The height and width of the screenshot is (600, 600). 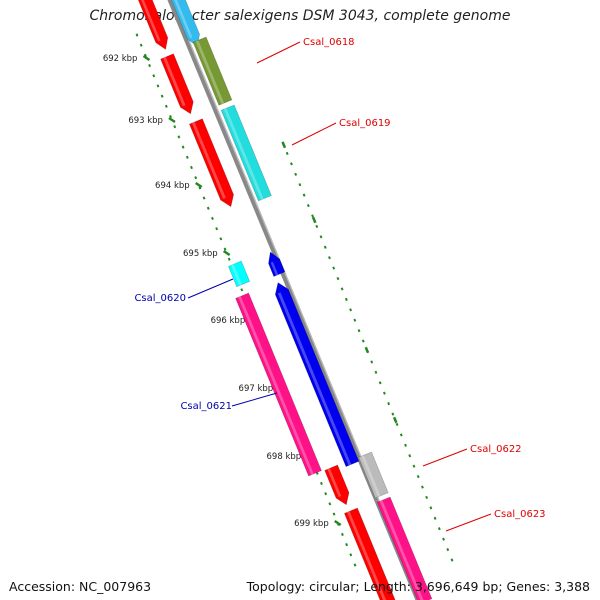 What do you see at coordinates (256, 389) in the screenshot?
I see `tick-label: 697 kbp` at bounding box center [256, 389].